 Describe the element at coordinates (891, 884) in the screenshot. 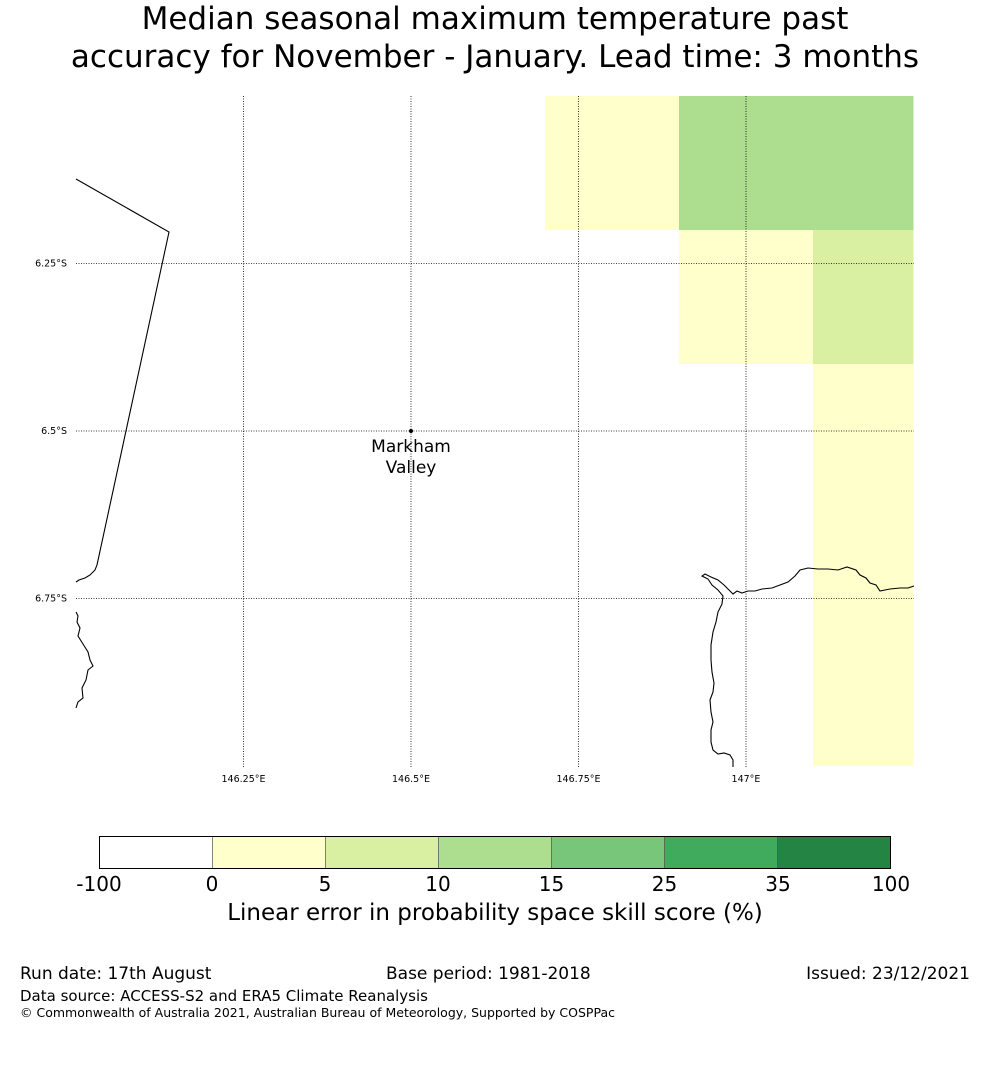

I see `colorbar-tick-7: 100` at that location.